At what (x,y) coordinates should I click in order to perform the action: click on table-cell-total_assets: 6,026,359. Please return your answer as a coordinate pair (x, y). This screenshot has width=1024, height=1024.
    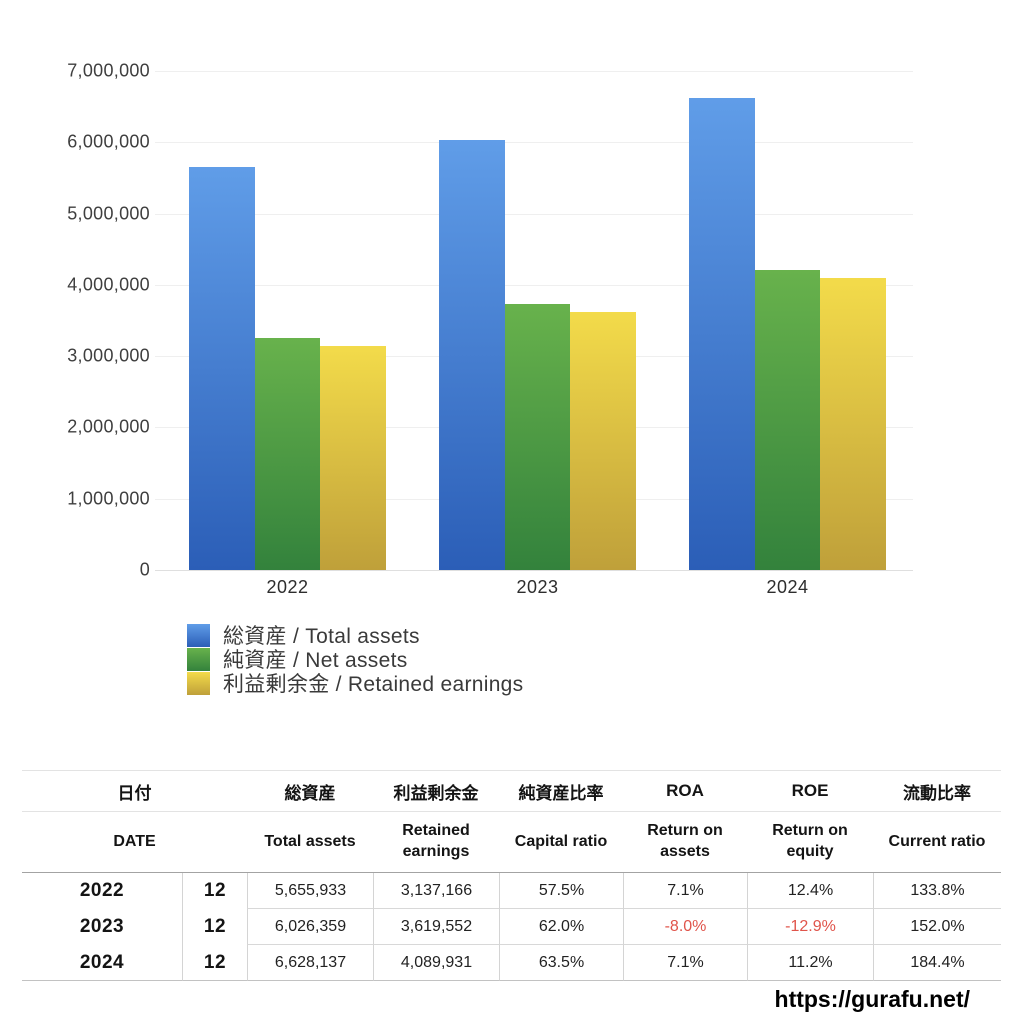
    Looking at the image, I should click on (310, 927).